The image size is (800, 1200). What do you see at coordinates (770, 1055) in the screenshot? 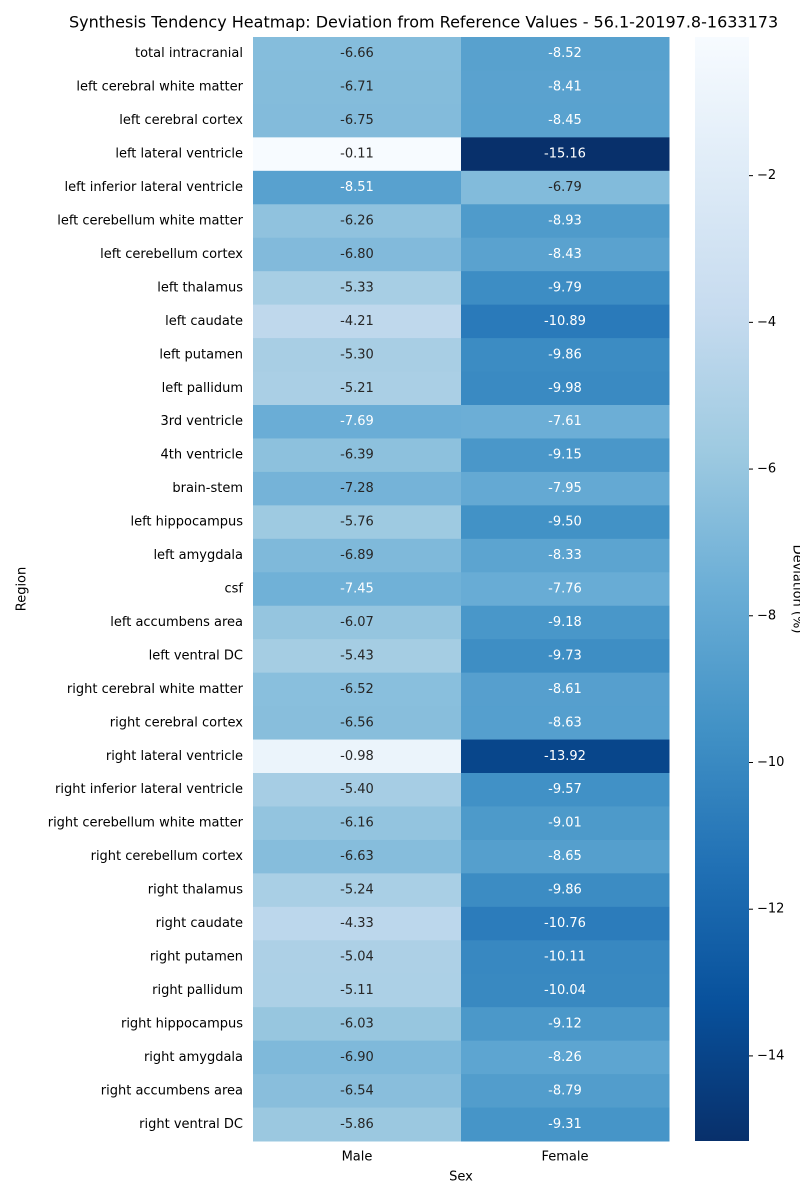
I see `colorbar-tick-label: −14` at bounding box center [770, 1055].